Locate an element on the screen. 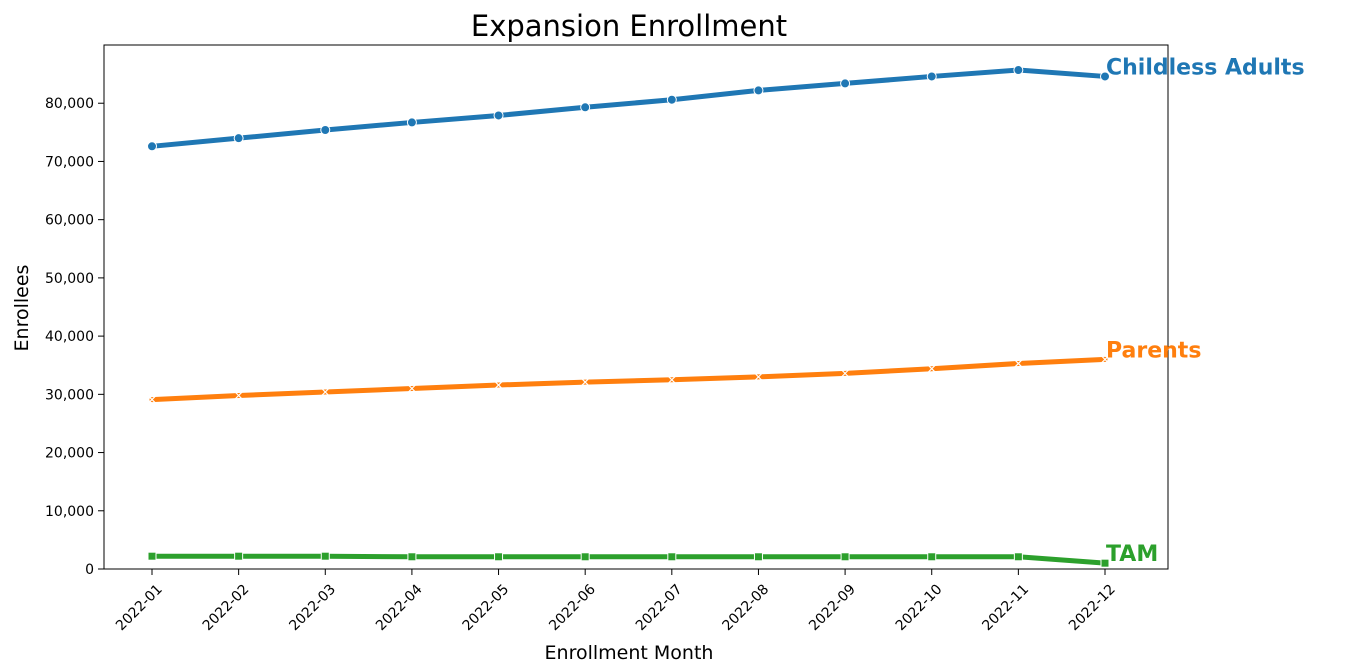 The image size is (1348, 664). x-tick-label: 2022-04 is located at coordinates (399, 607).